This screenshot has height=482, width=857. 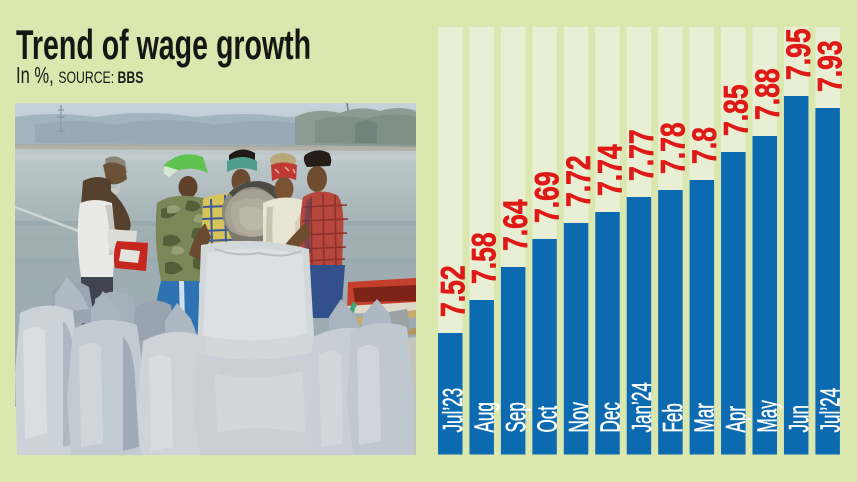 I want to click on svg-text: 7.74, so click(x=610, y=170).